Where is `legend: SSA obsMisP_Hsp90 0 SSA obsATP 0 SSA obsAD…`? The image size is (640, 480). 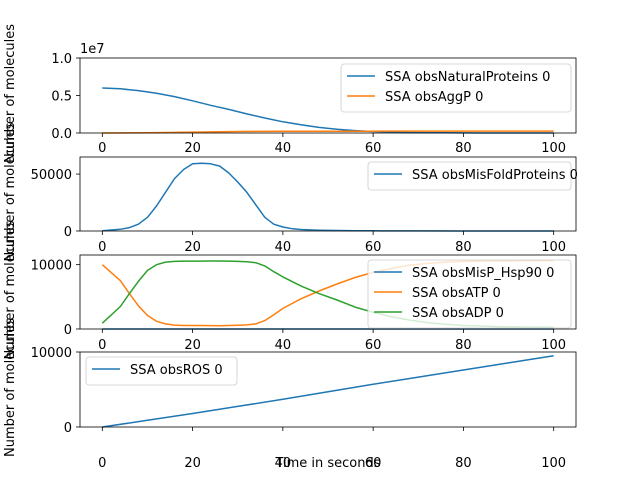
legend: SSA obsMisP_Hsp90 0 SSA obsATP 0 SSA obsAD… is located at coordinates (469, 294).